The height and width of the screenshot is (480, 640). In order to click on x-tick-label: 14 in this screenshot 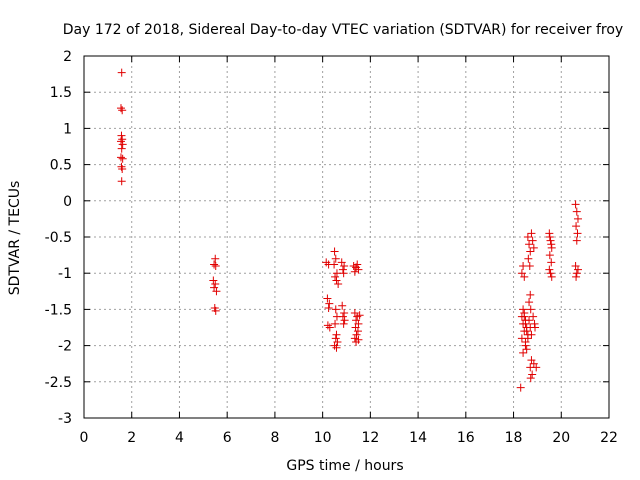, I will do `click(418, 438)`.